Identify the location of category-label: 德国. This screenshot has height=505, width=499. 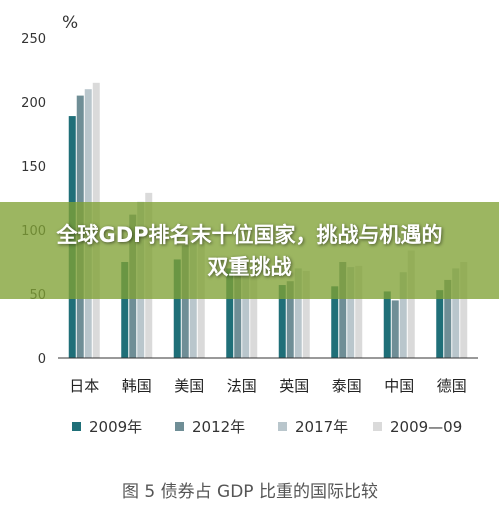
(452, 386).